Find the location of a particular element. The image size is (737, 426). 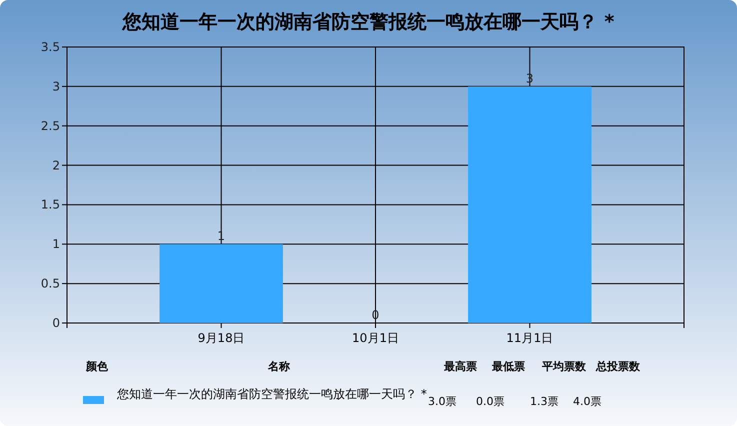

text: 最高票 is located at coordinates (460, 366).